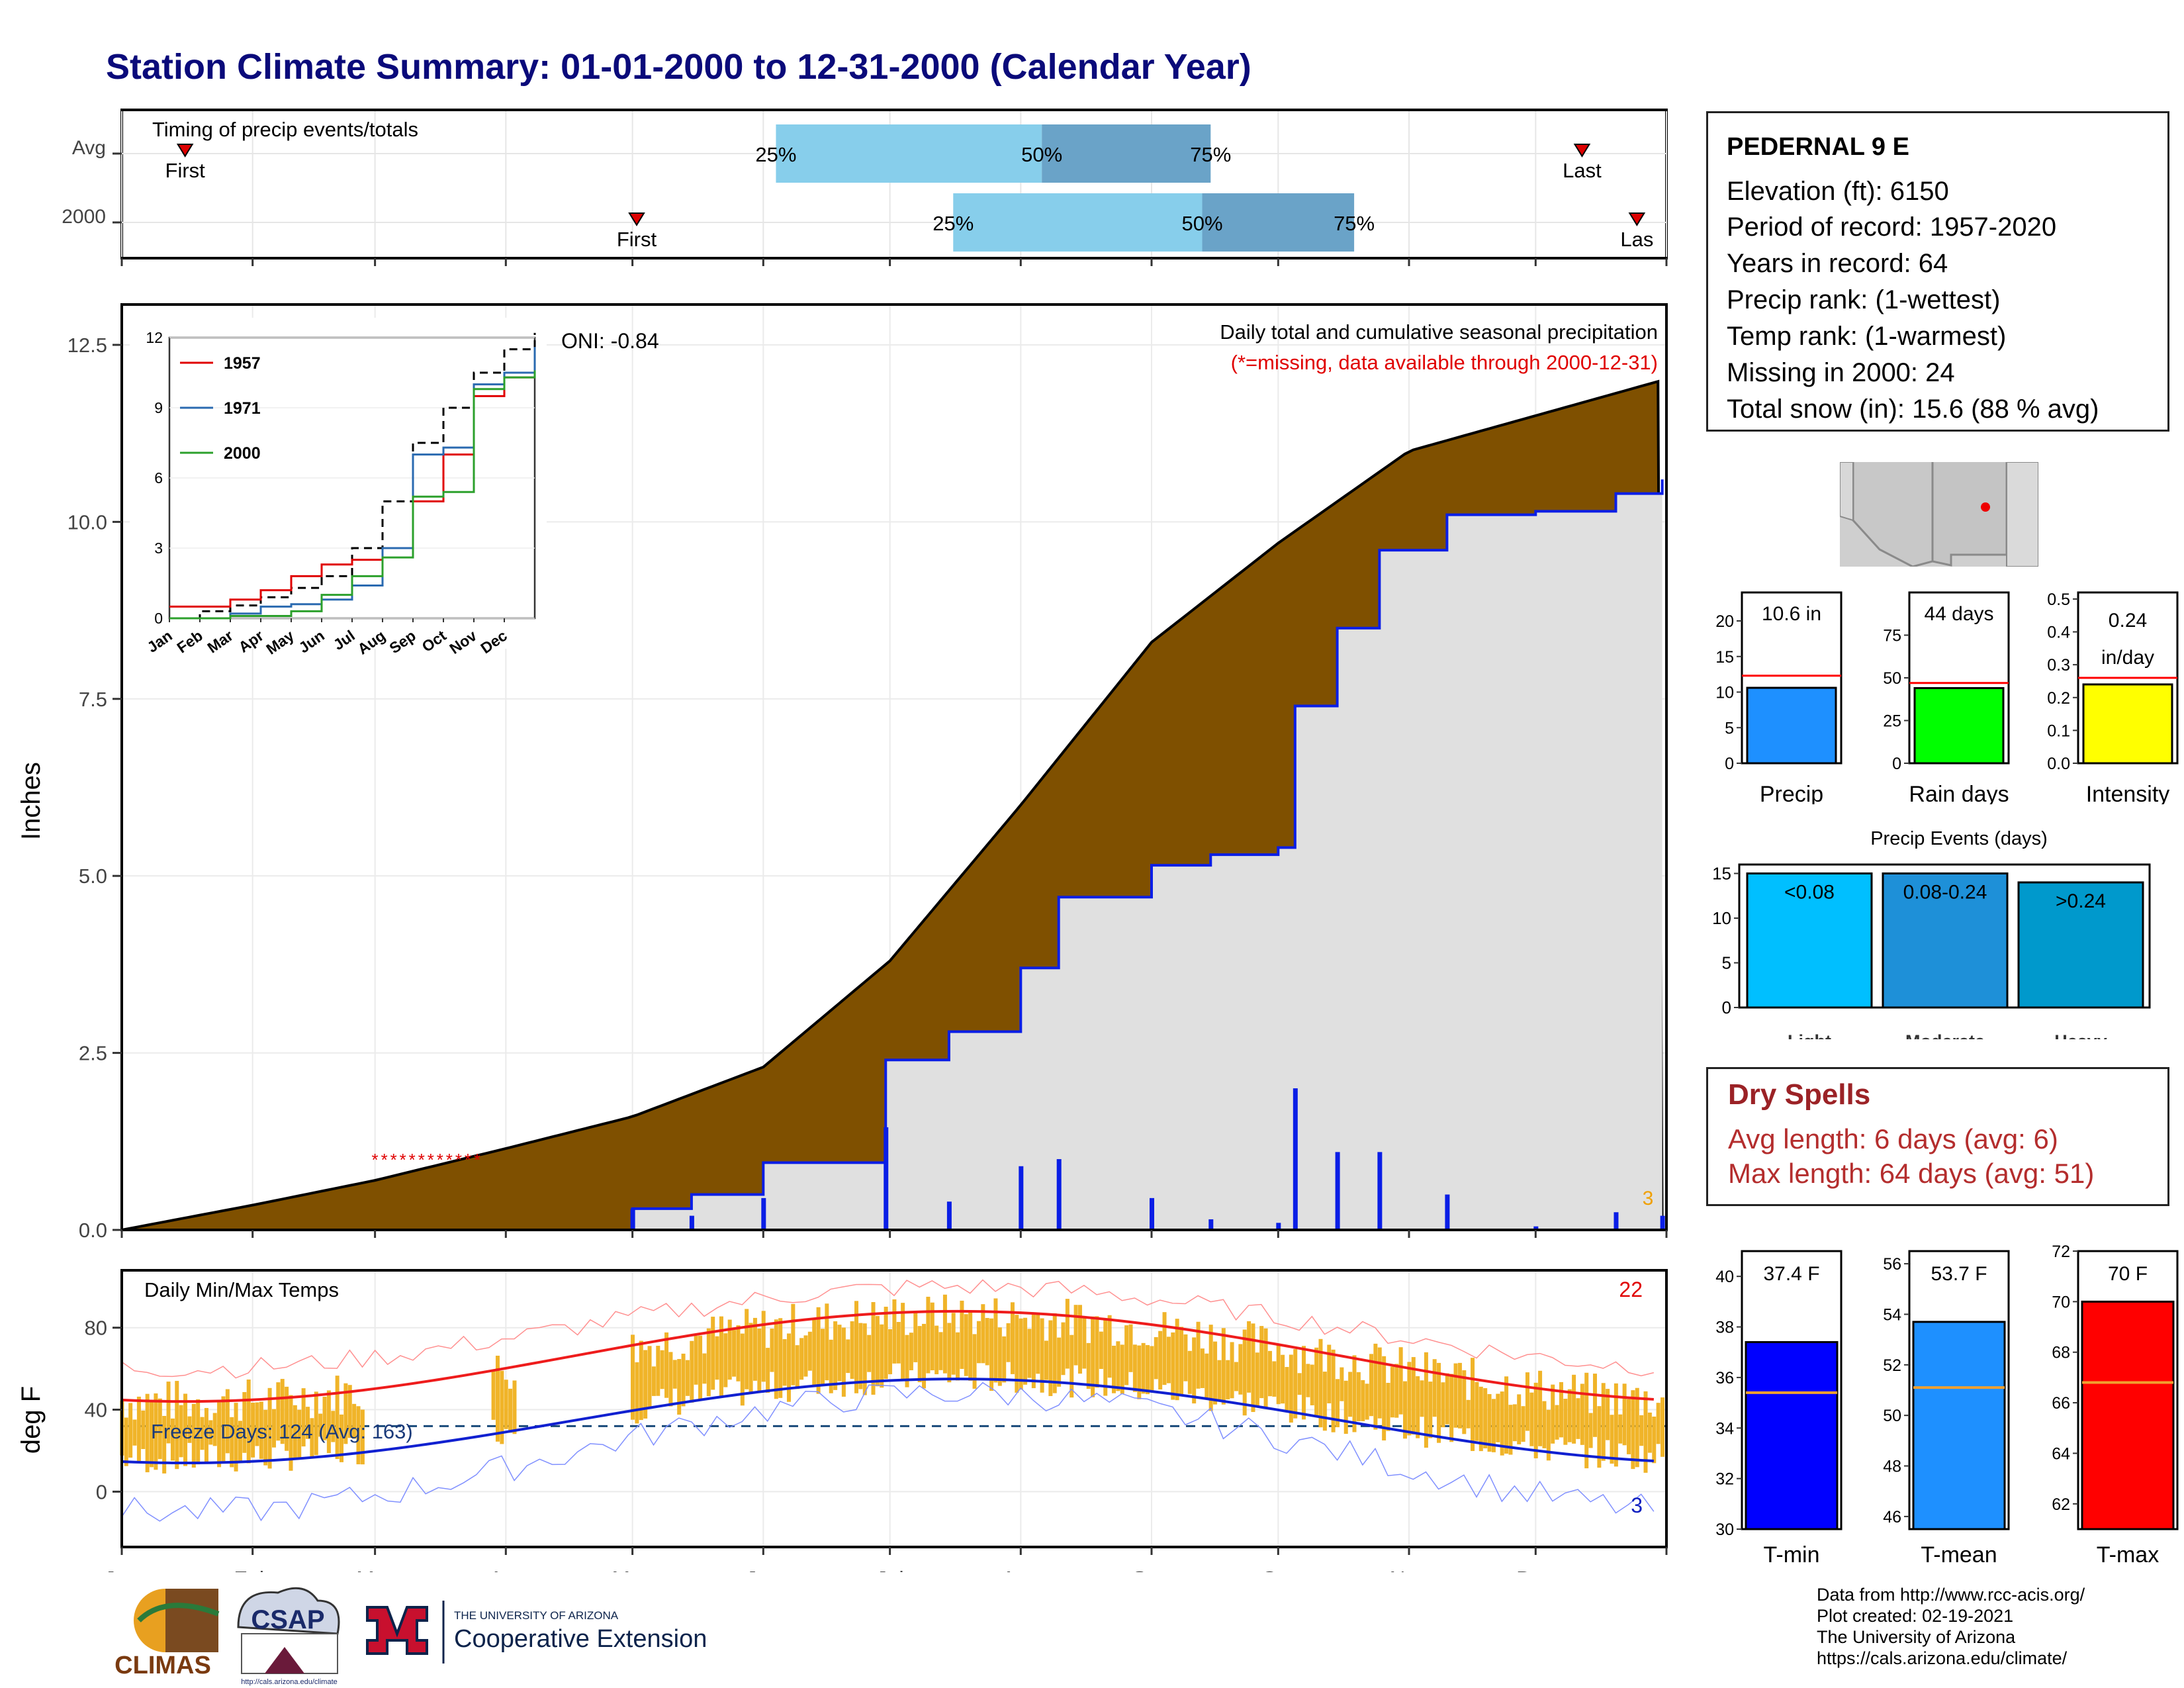 This screenshot has height=1688, width=2184. I want to click on temp-bar-ytick: 32, so click(1724, 1479).